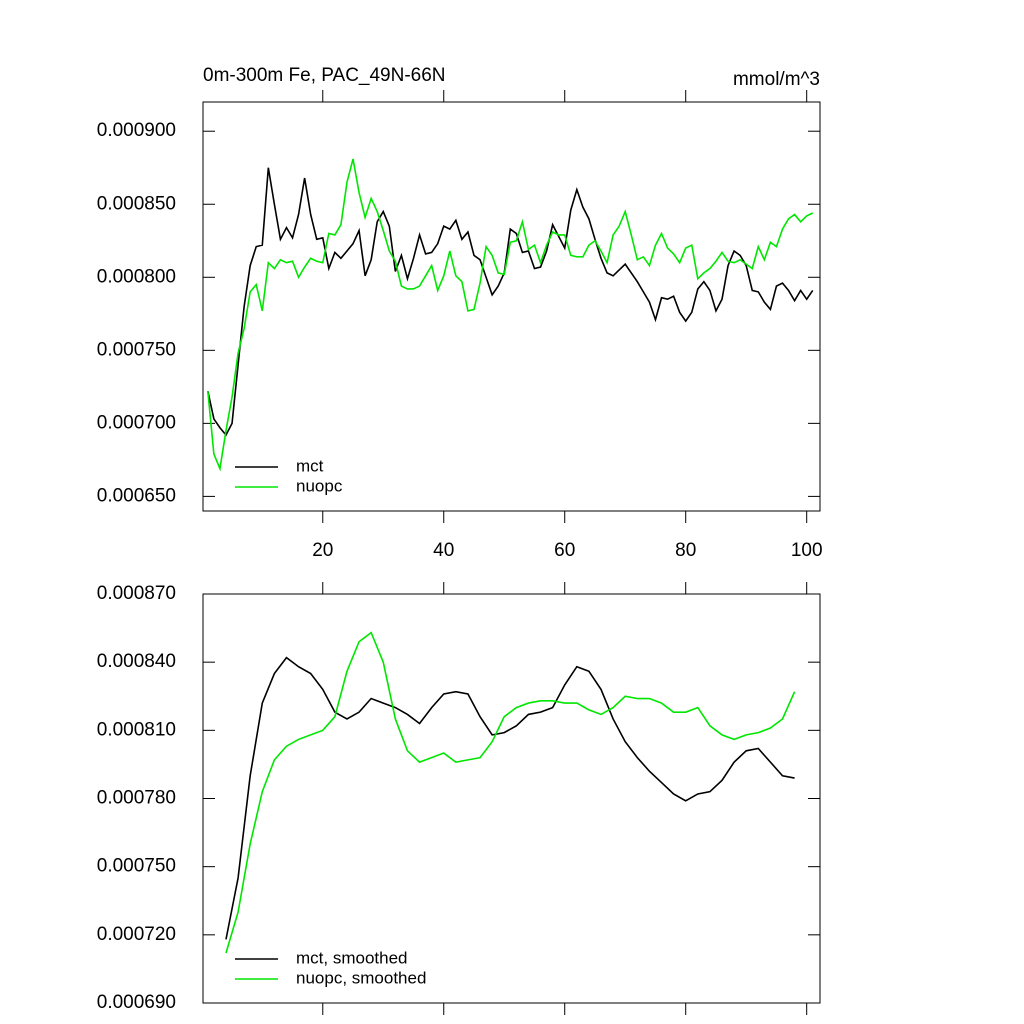  I want to click on x-tick-label: 60, so click(564, 550).